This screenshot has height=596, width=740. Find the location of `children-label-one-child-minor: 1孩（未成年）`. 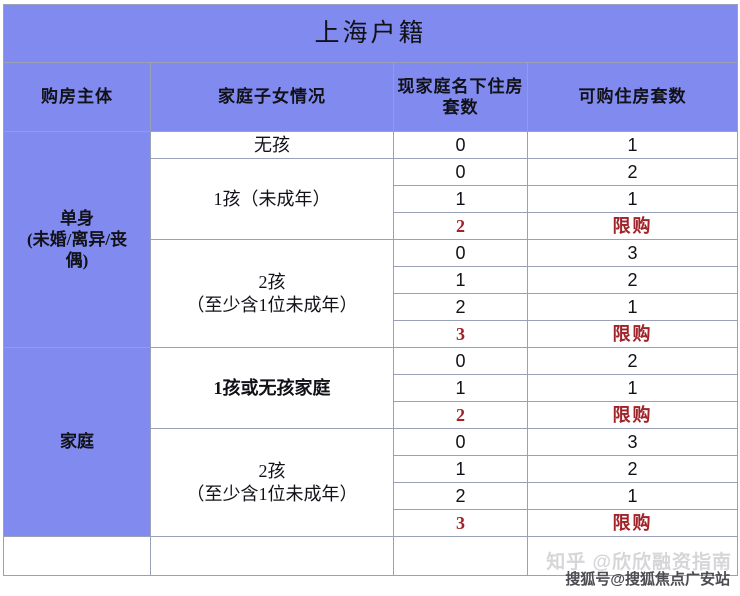

children-label-one-child-minor: 1孩（未成年） is located at coordinates (272, 199).